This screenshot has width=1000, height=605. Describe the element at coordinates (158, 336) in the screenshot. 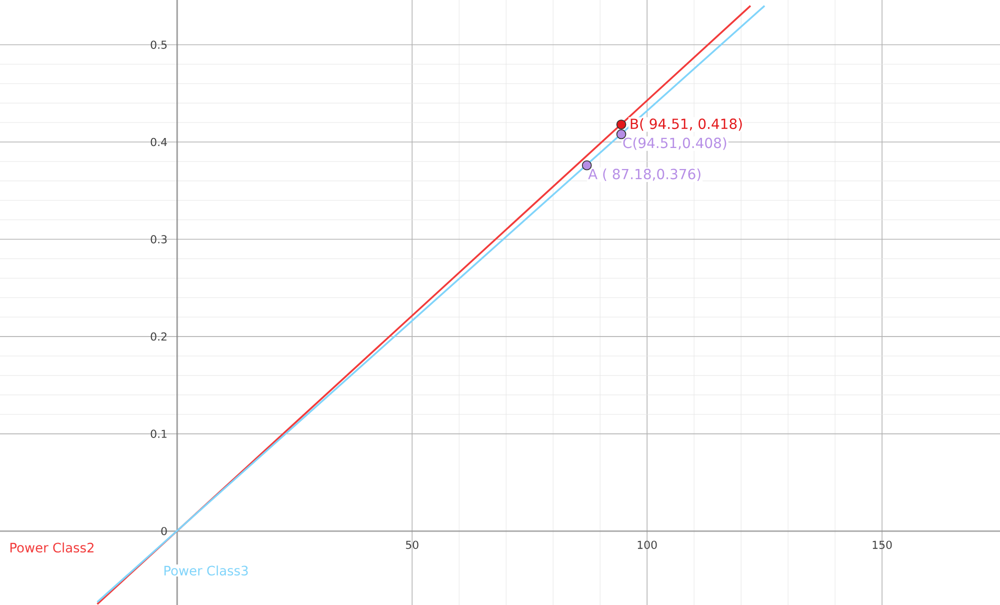

I see `y-tick-label: 0.2` at that location.